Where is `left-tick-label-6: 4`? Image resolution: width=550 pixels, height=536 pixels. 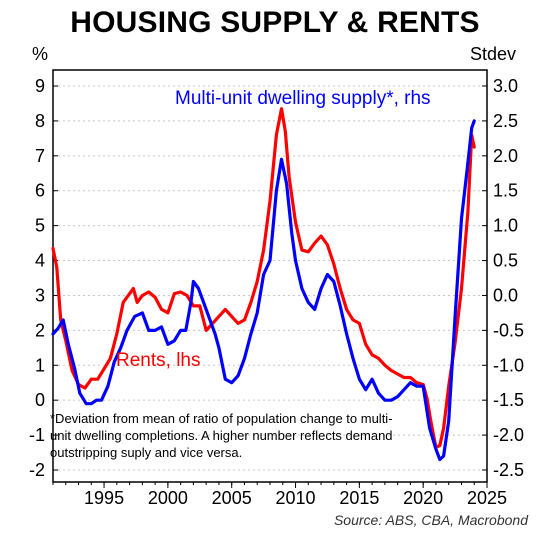 left-tick-label-6: 4 is located at coordinates (40, 261).